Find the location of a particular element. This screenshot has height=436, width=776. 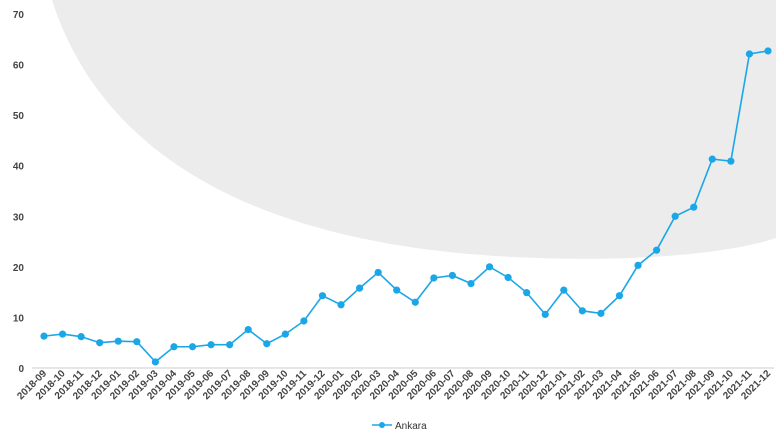

y-tick-label: 70 is located at coordinates (19, 15).